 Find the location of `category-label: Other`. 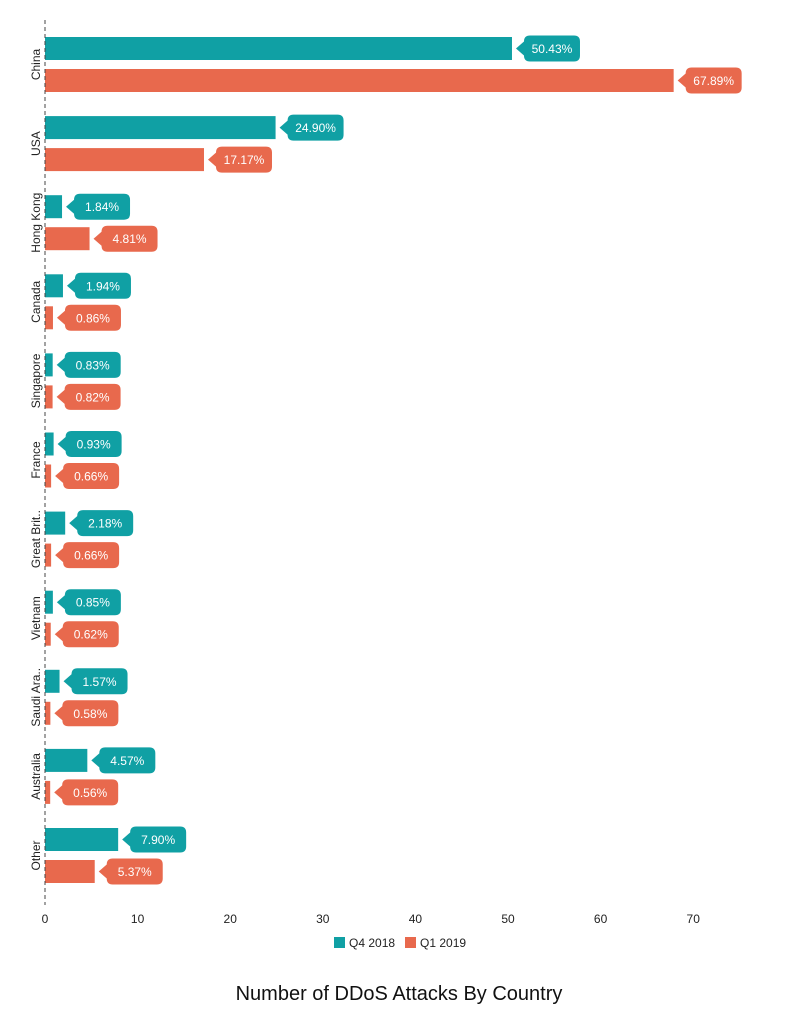

category-label: Other is located at coordinates (36, 855).